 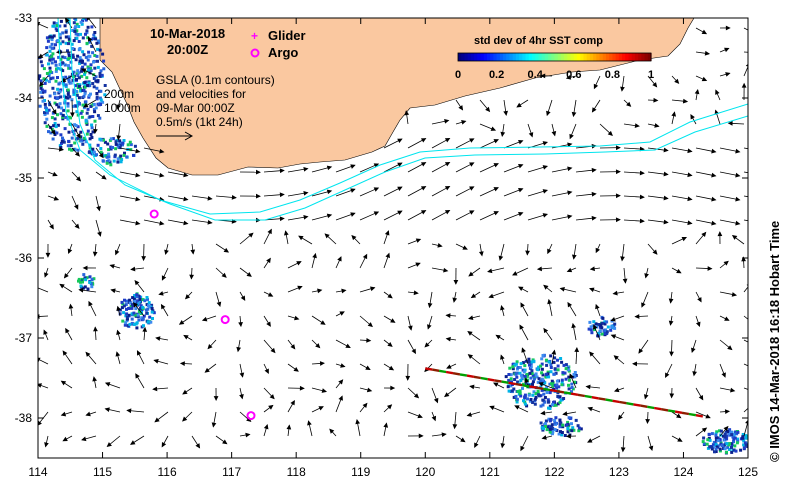 What do you see at coordinates (538, 41) in the screenshot?
I see `colorbar-title: std dev of 4hr SST comp` at bounding box center [538, 41].